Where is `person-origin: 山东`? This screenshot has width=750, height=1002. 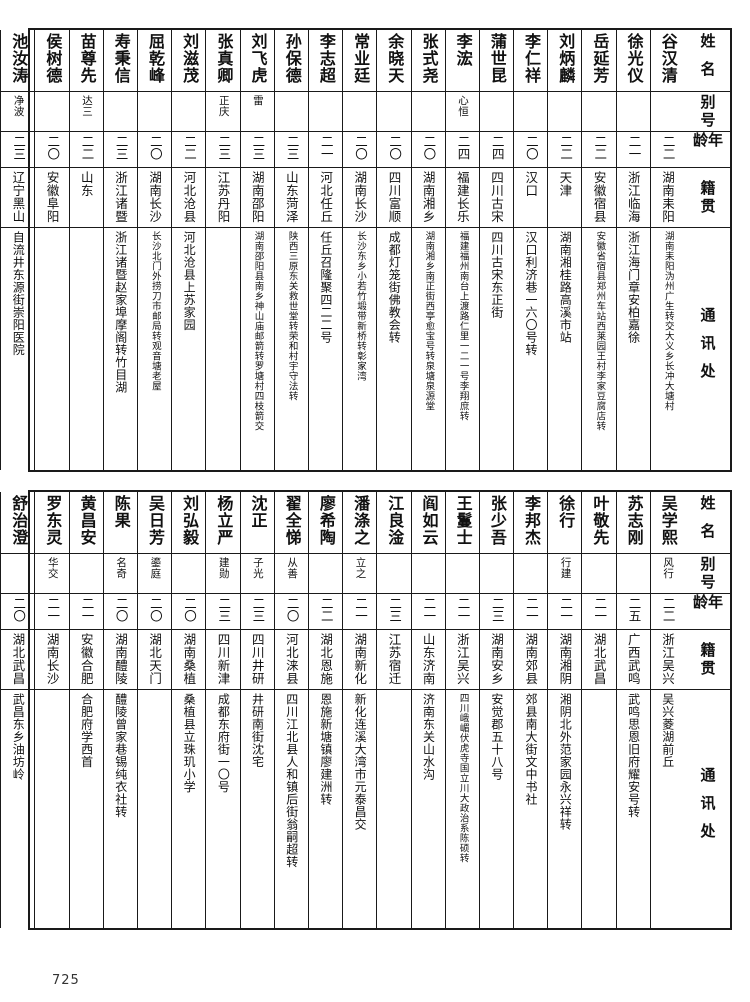
person-origin: 山东 is located at coordinates (86, 184).